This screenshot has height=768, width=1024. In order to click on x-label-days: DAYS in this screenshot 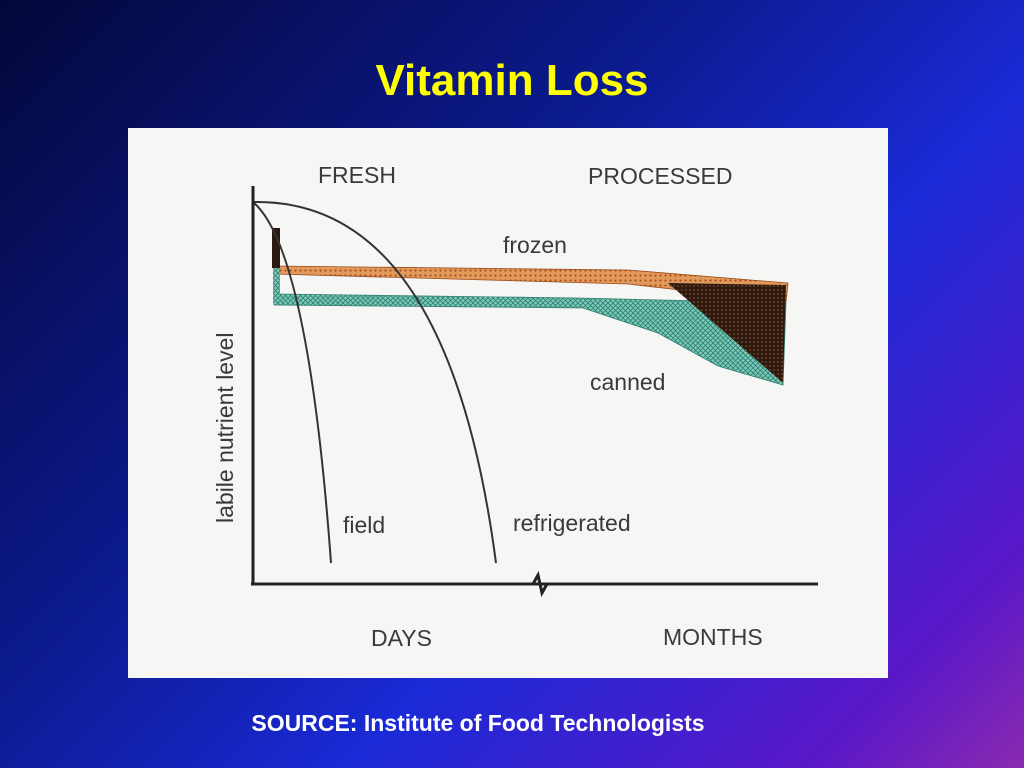, I will do `click(401, 638)`.